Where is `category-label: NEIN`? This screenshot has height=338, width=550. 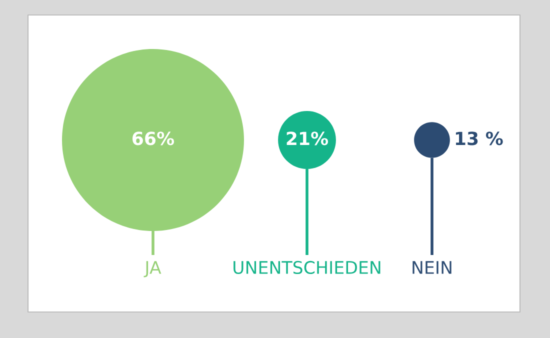 category-label: NEIN is located at coordinates (432, 267).